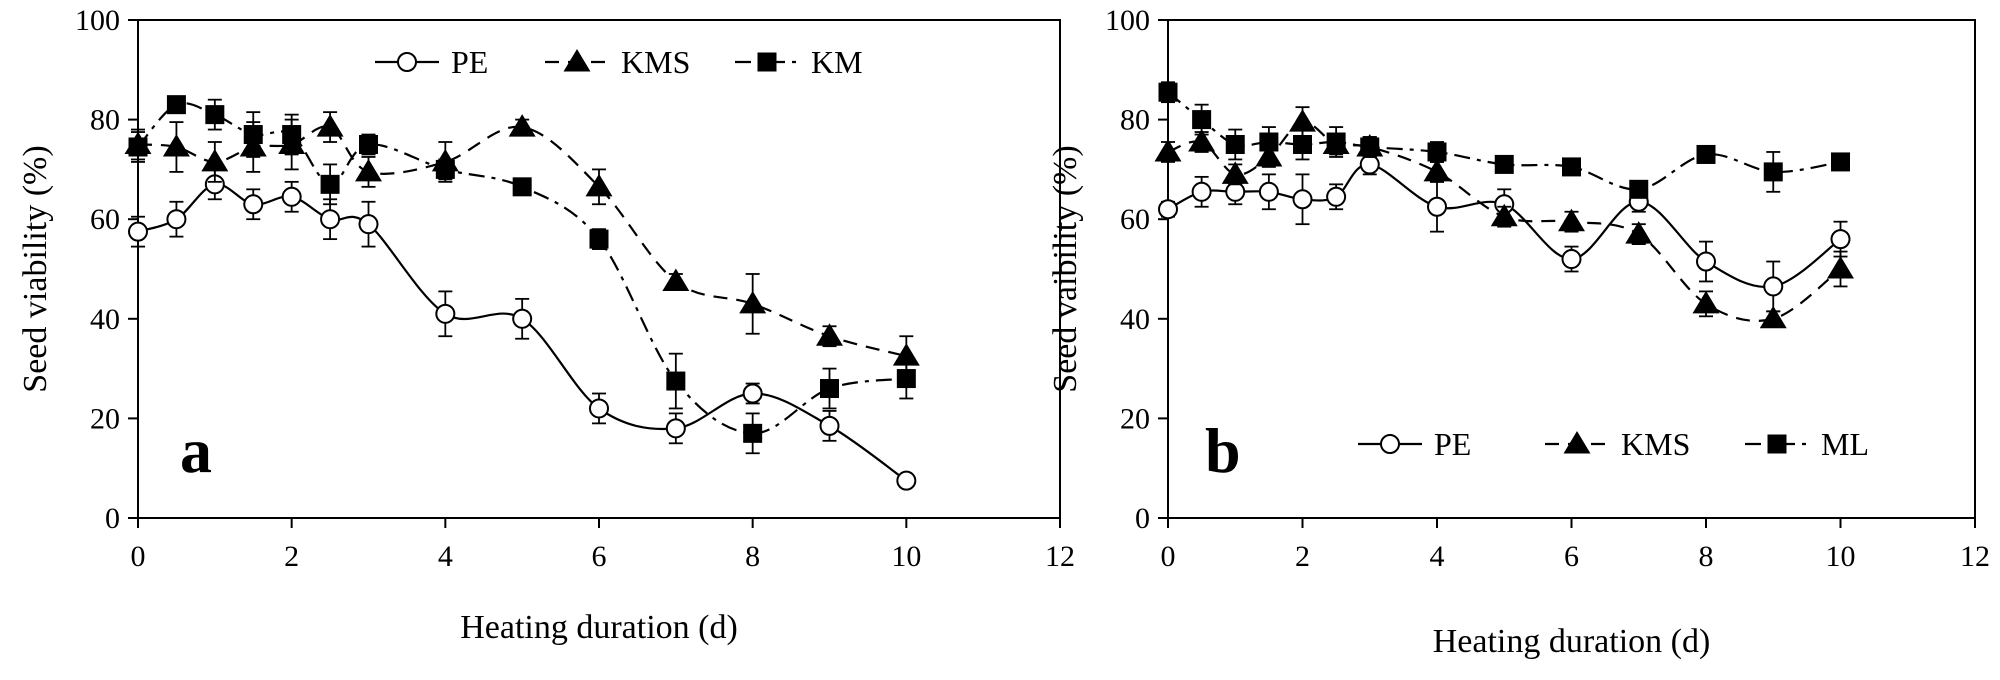 The width and height of the screenshot is (2000, 680). I want to click on panel-letter: a, so click(196, 450).